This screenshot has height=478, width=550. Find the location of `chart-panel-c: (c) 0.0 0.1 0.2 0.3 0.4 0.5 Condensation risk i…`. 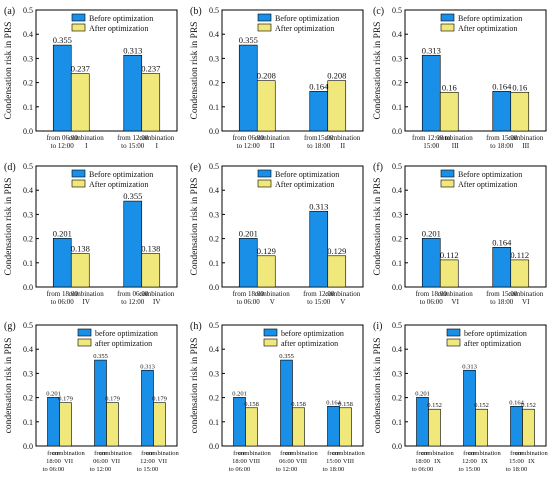

chart-panel-c: (c) 0.0 0.1 0.2 0.3 0.4 0.5 Condensation risk i… is located at coordinates (460, 78).